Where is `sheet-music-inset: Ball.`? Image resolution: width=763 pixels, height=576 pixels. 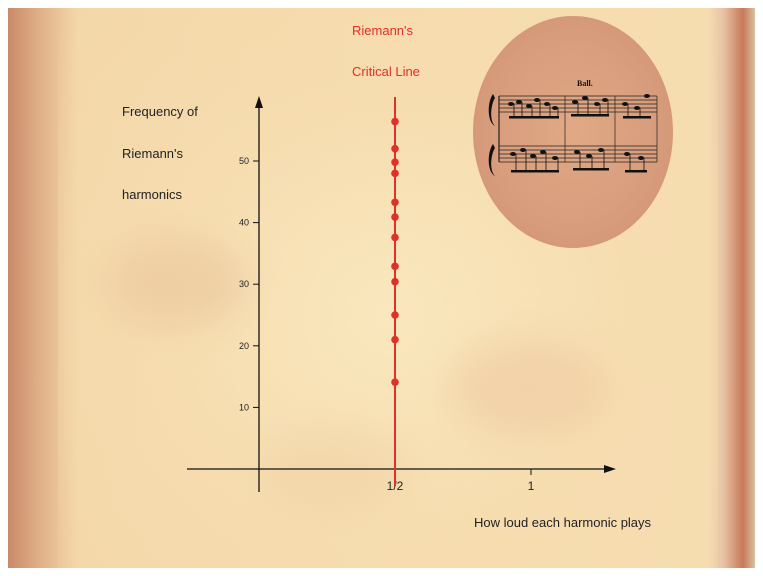
sheet-music-inset: Ball. is located at coordinates (573, 132).